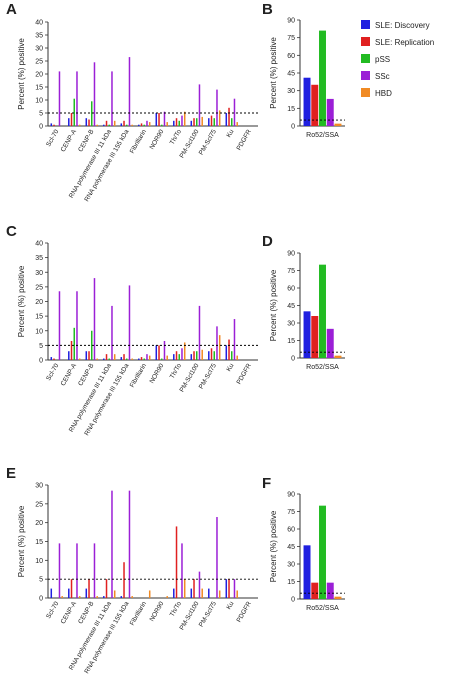  What do you see at coordinates (266, 483) in the screenshot?
I see `panel-letter: F` at bounding box center [266, 483].